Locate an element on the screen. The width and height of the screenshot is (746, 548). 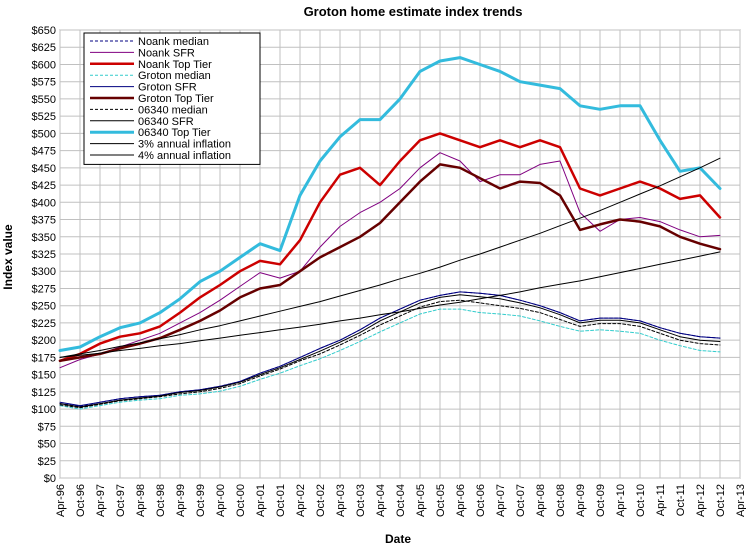
x-tick-label: Oct-02 is located at coordinates (321, 500).